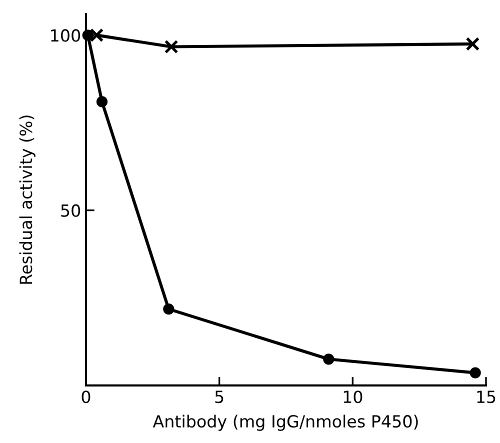  I want to click on y-tick-label: 100, so click(65, 35).